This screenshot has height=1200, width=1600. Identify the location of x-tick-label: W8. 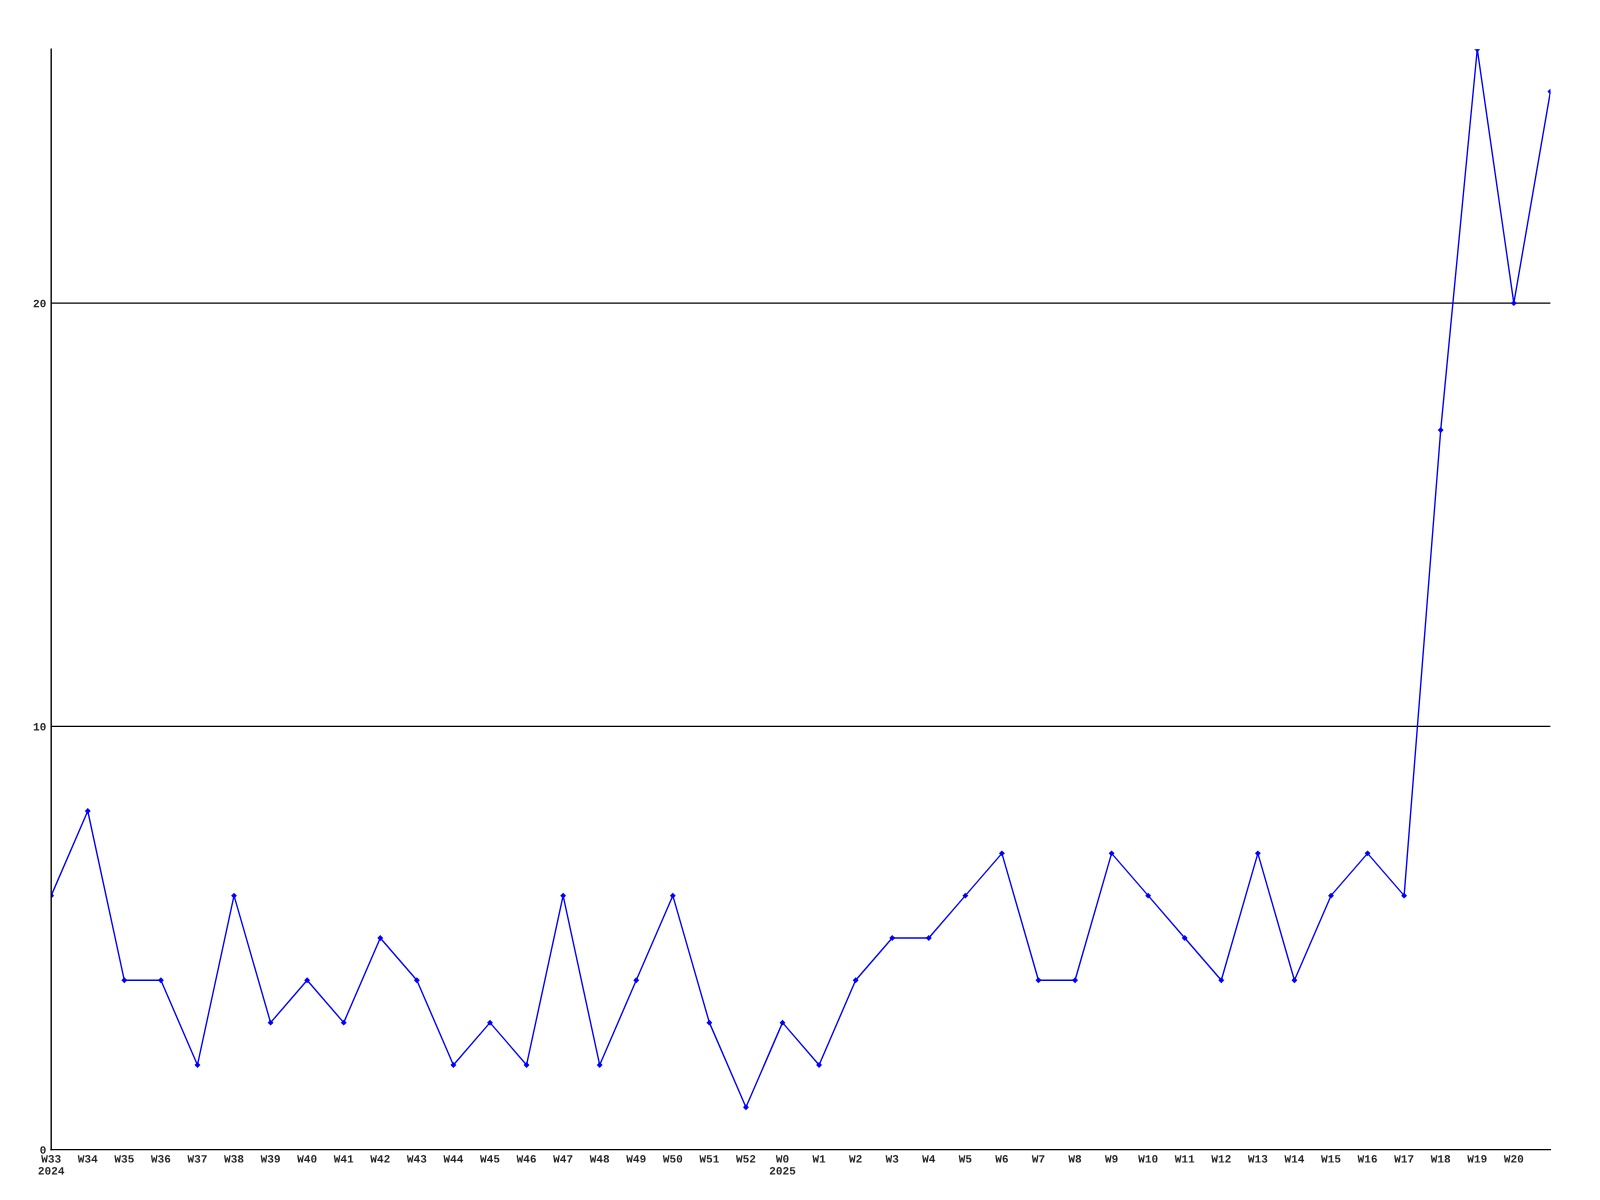
(1075, 1159).